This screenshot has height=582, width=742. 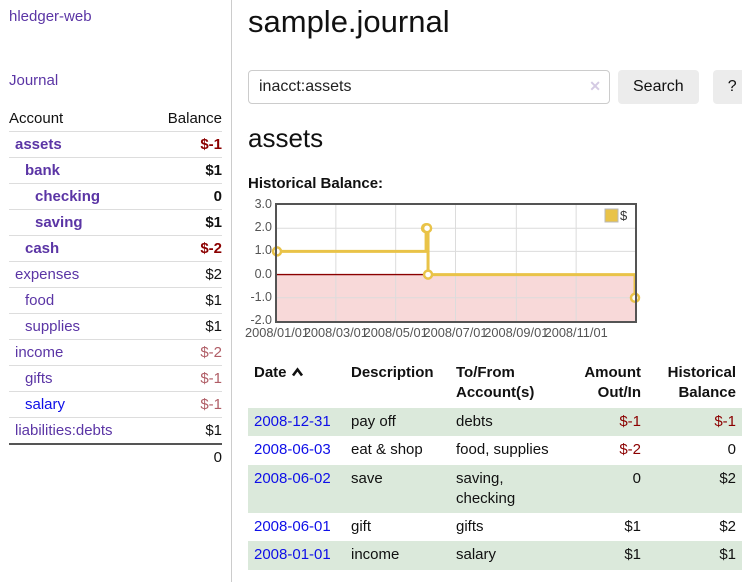 I want to click on account-balance: 0, so click(x=185, y=196).